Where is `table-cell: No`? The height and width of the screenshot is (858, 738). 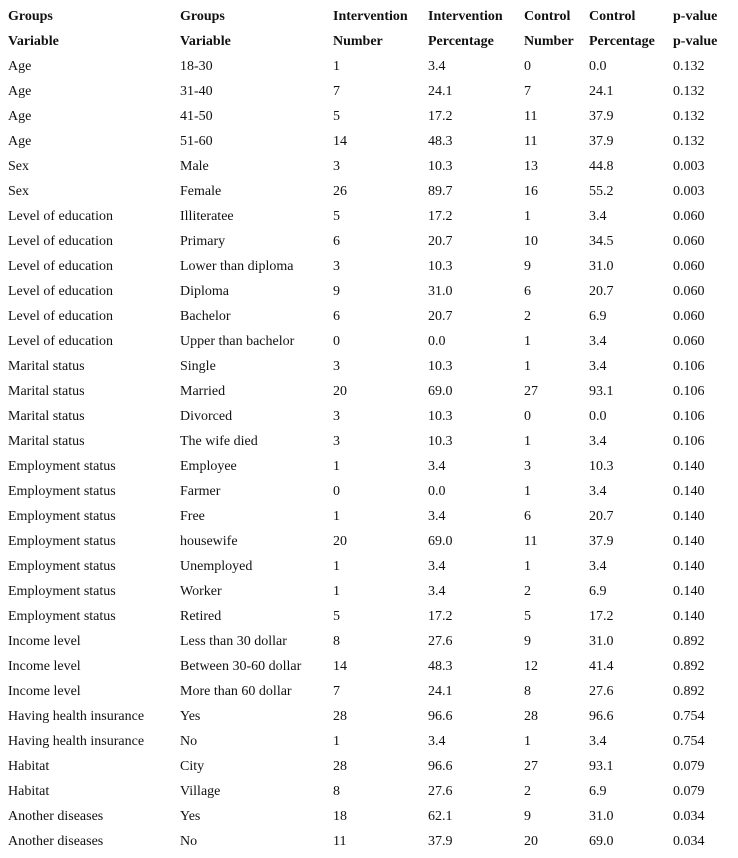
table-cell: No is located at coordinates (189, 841).